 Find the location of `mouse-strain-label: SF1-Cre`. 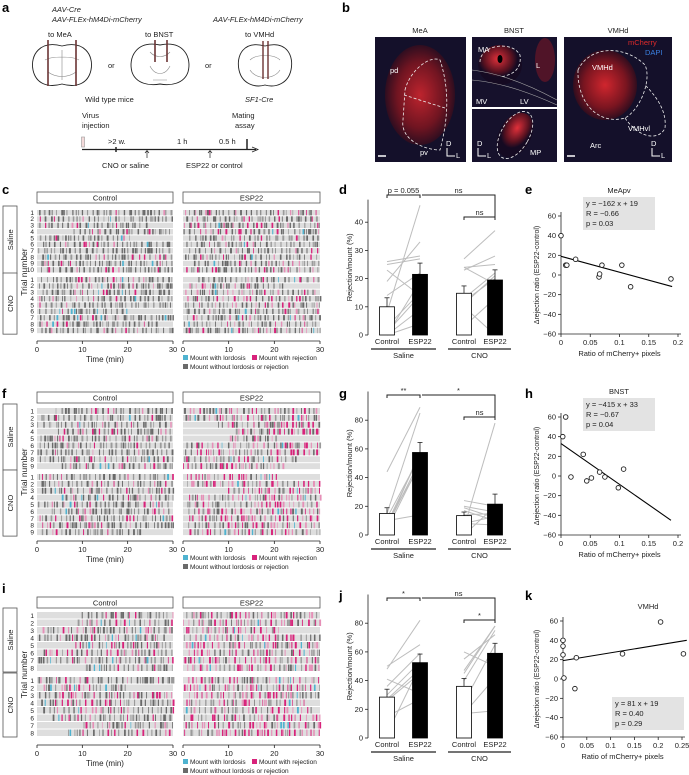

mouse-strain-label: SF1-Cre is located at coordinates (259, 99).